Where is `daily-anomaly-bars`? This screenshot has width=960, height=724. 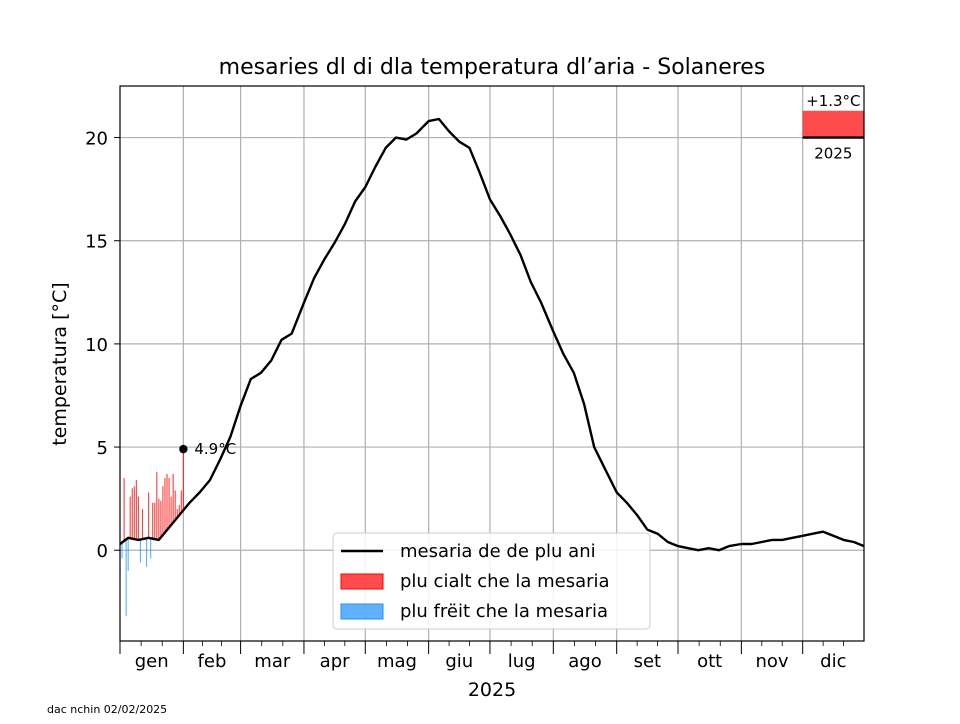
daily-anomaly-bars is located at coordinates (151, 533).